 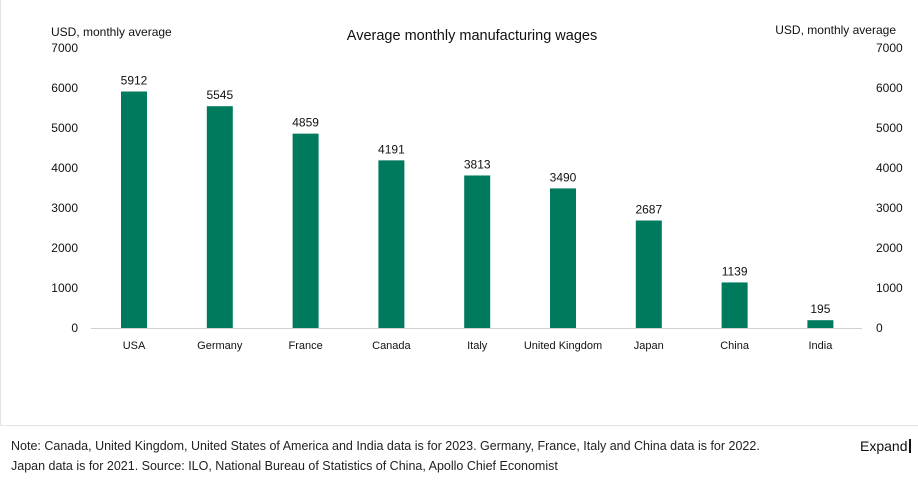 I want to click on x-tick-label: Canada, so click(x=391, y=346).